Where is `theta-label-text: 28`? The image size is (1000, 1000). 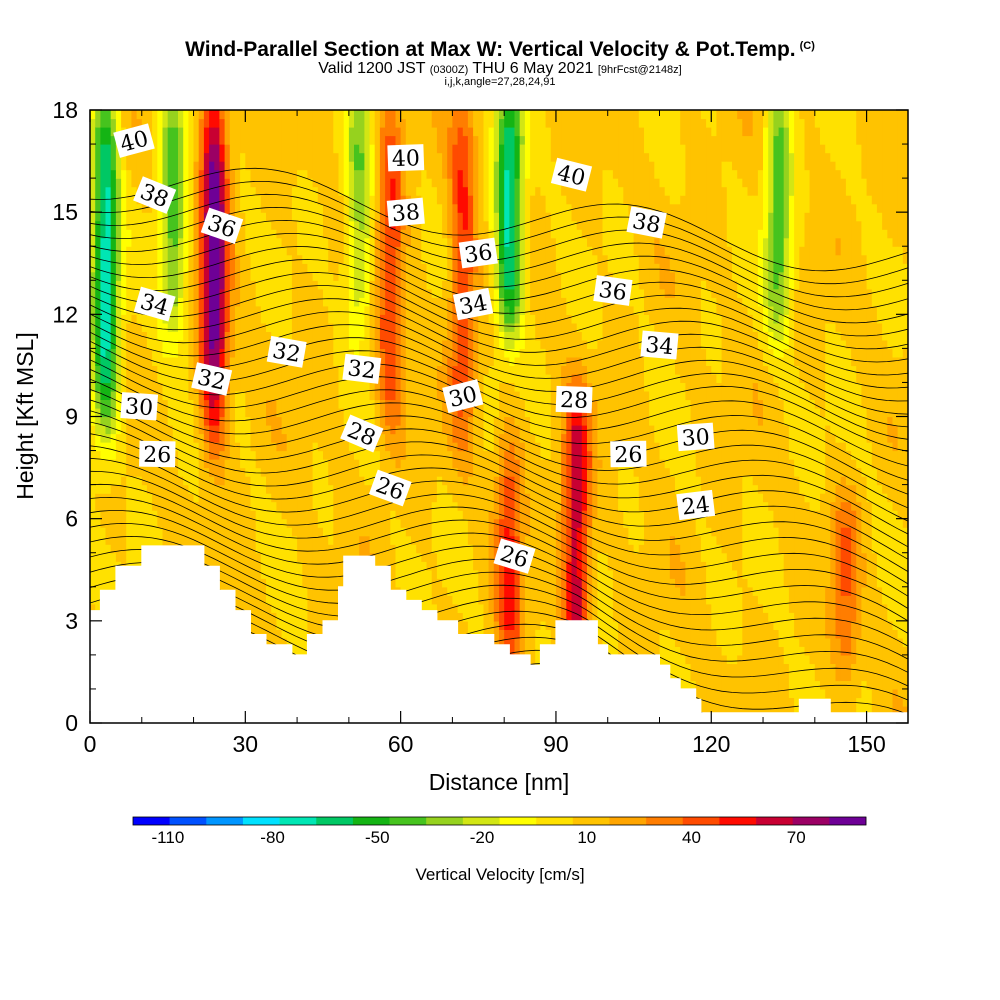
theta-label-text: 28 is located at coordinates (574, 401).